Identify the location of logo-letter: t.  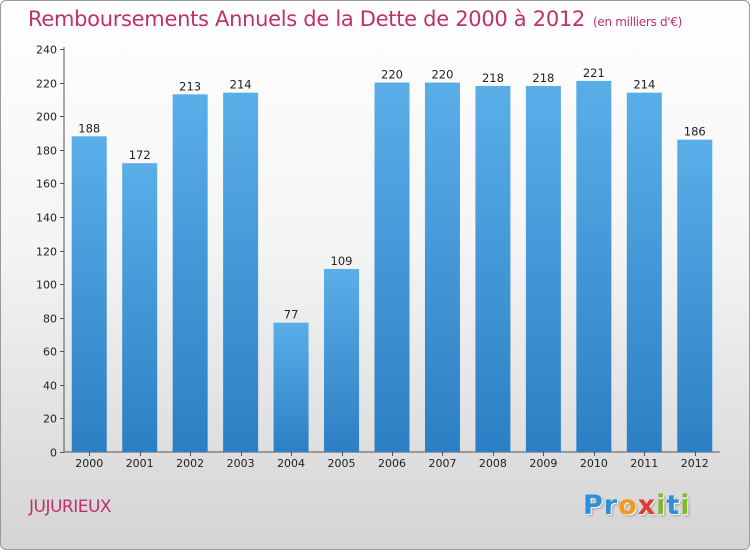
(673, 505).